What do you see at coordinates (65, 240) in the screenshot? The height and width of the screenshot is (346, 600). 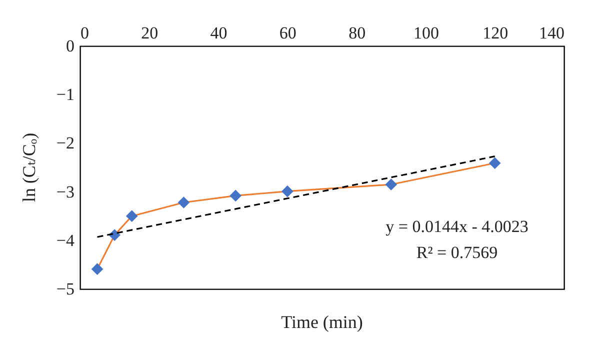 I see `y-tick-label: −4` at bounding box center [65, 240].